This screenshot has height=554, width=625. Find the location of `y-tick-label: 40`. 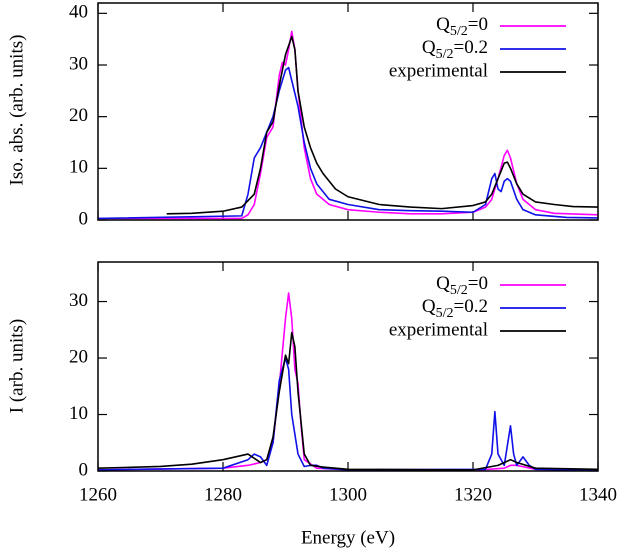

y-tick-label: 40 is located at coordinates (78, 12).